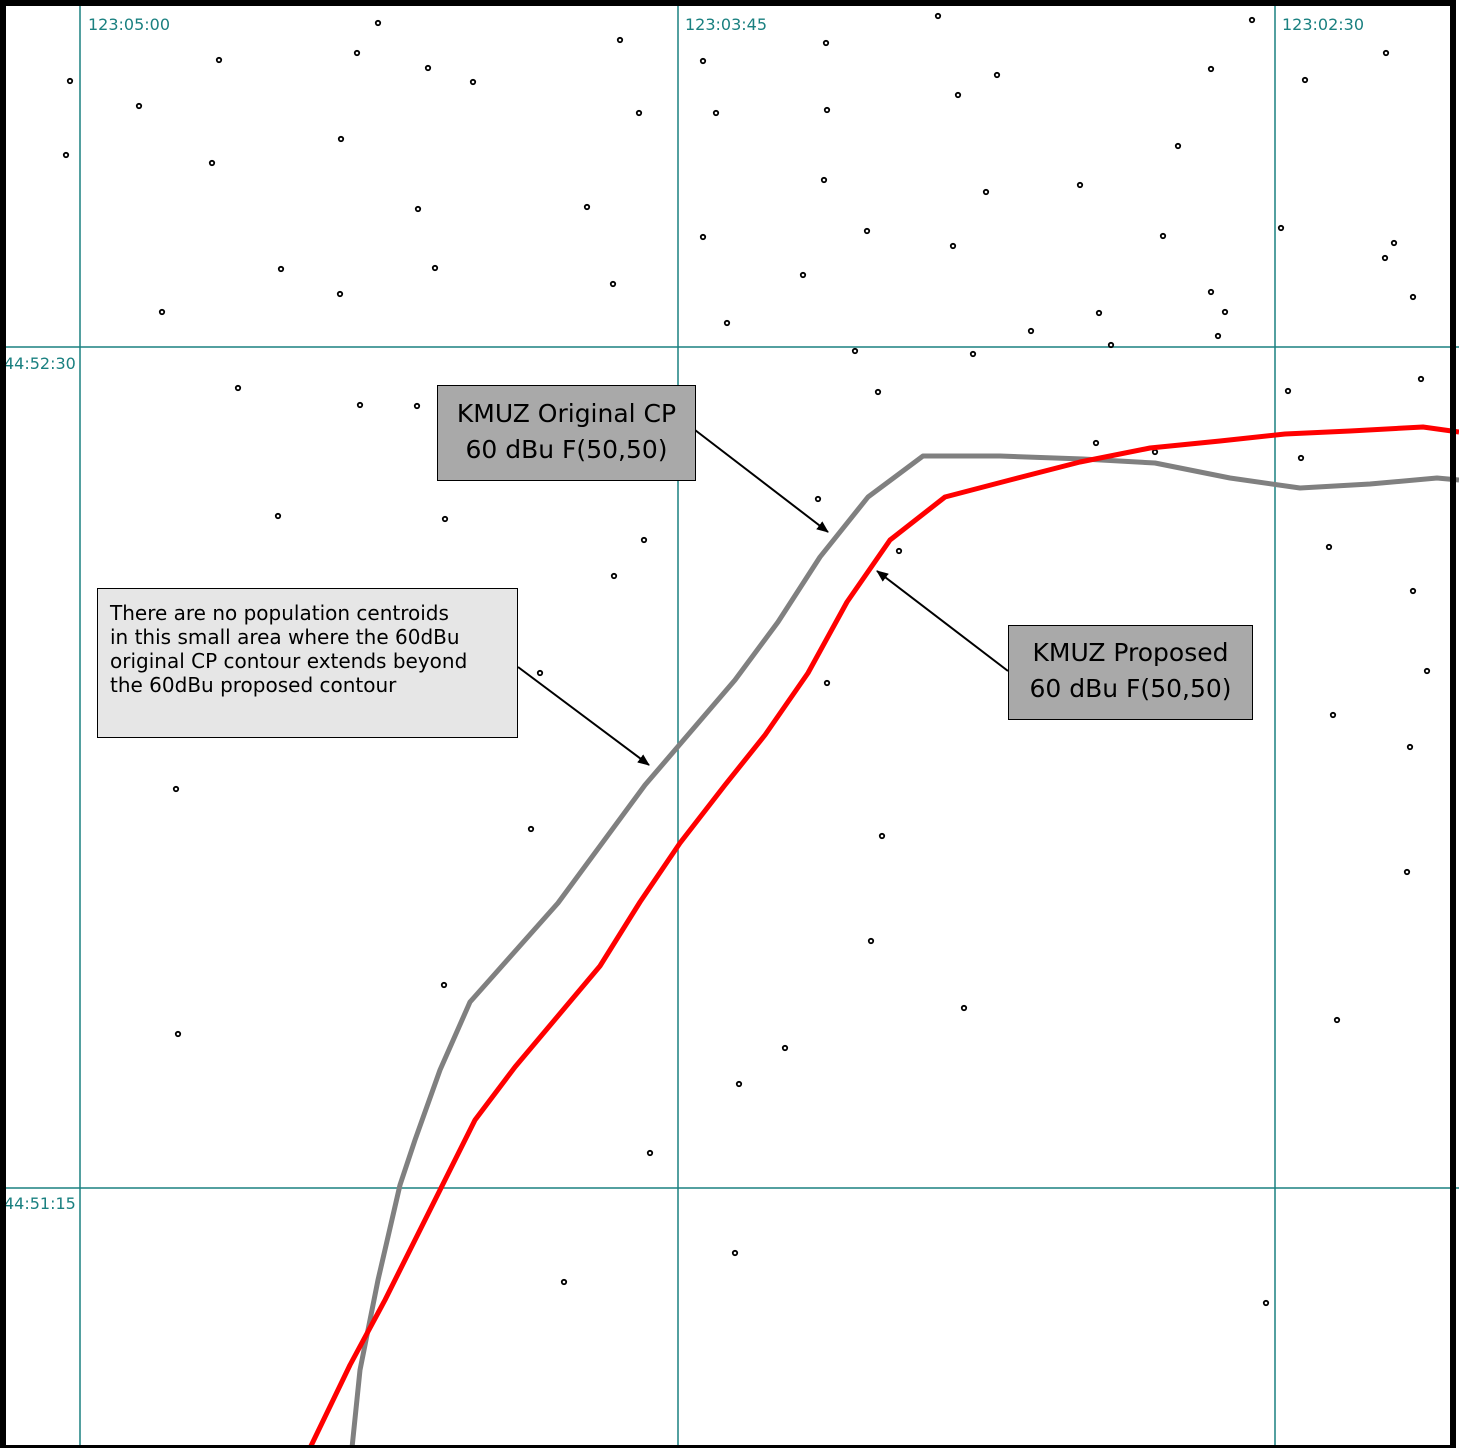 This screenshot has height=1448, width=1459. What do you see at coordinates (583, 716) in the screenshot?
I see `note-arrow` at bounding box center [583, 716].